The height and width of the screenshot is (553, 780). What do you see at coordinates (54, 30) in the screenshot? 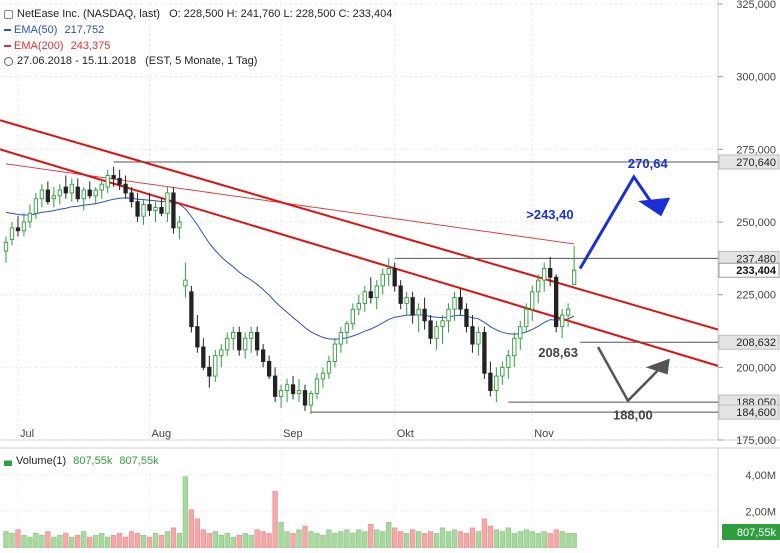
I see `legend-ema50: EMA(50) 217,752` at bounding box center [54, 30].